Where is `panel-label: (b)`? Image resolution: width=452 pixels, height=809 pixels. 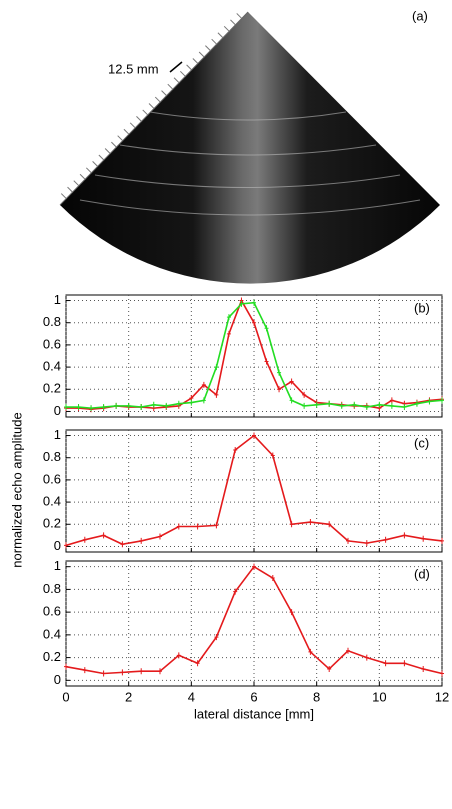 panel-label: (b) is located at coordinates (422, 307).